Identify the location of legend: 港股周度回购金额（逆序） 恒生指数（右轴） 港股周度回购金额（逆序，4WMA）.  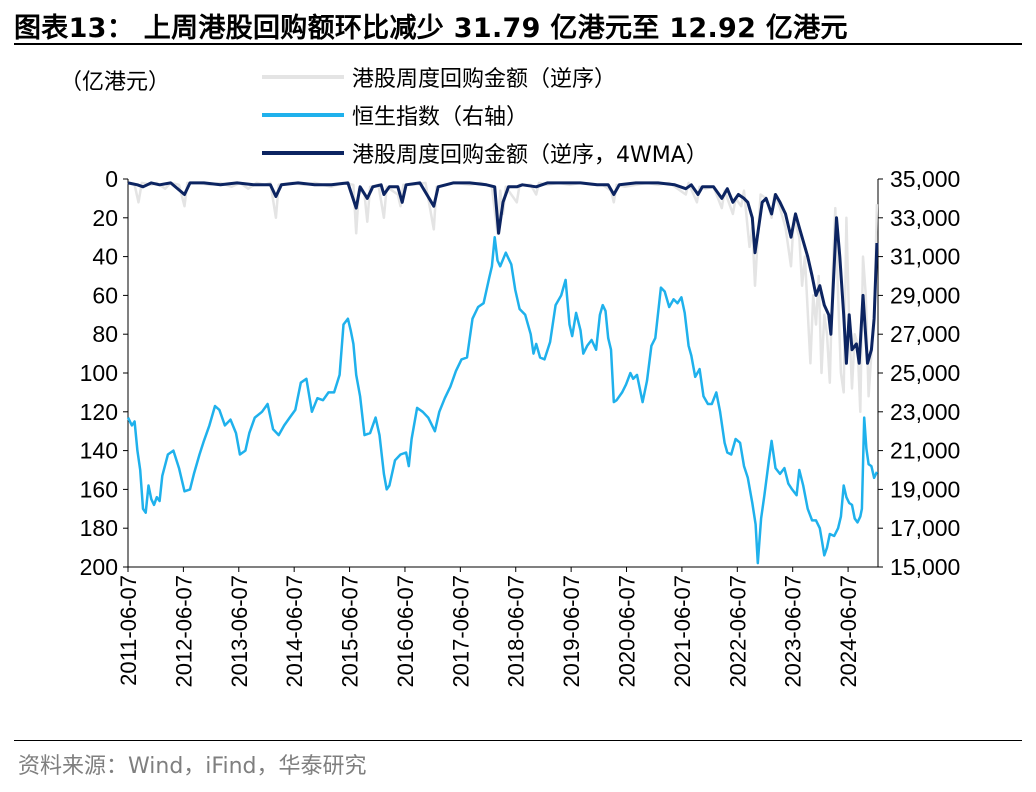
(485, 115).